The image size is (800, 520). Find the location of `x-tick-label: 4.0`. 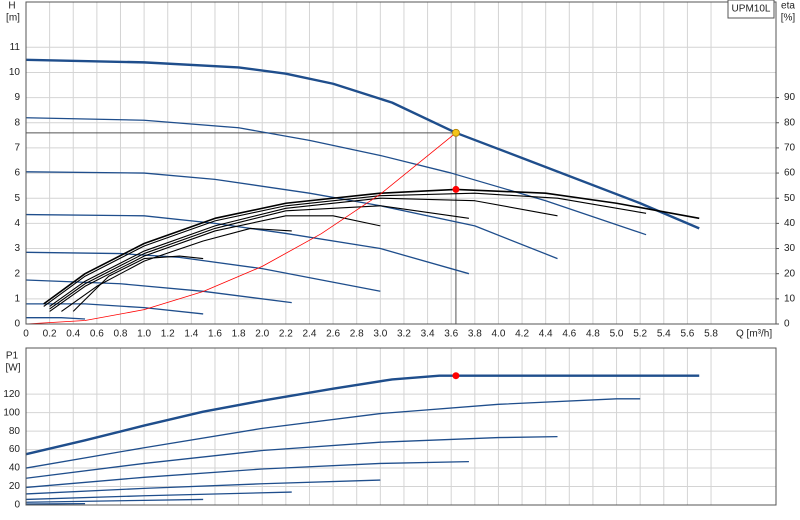

x-tick-label: 4.0 is located at coordinates (498, 334).